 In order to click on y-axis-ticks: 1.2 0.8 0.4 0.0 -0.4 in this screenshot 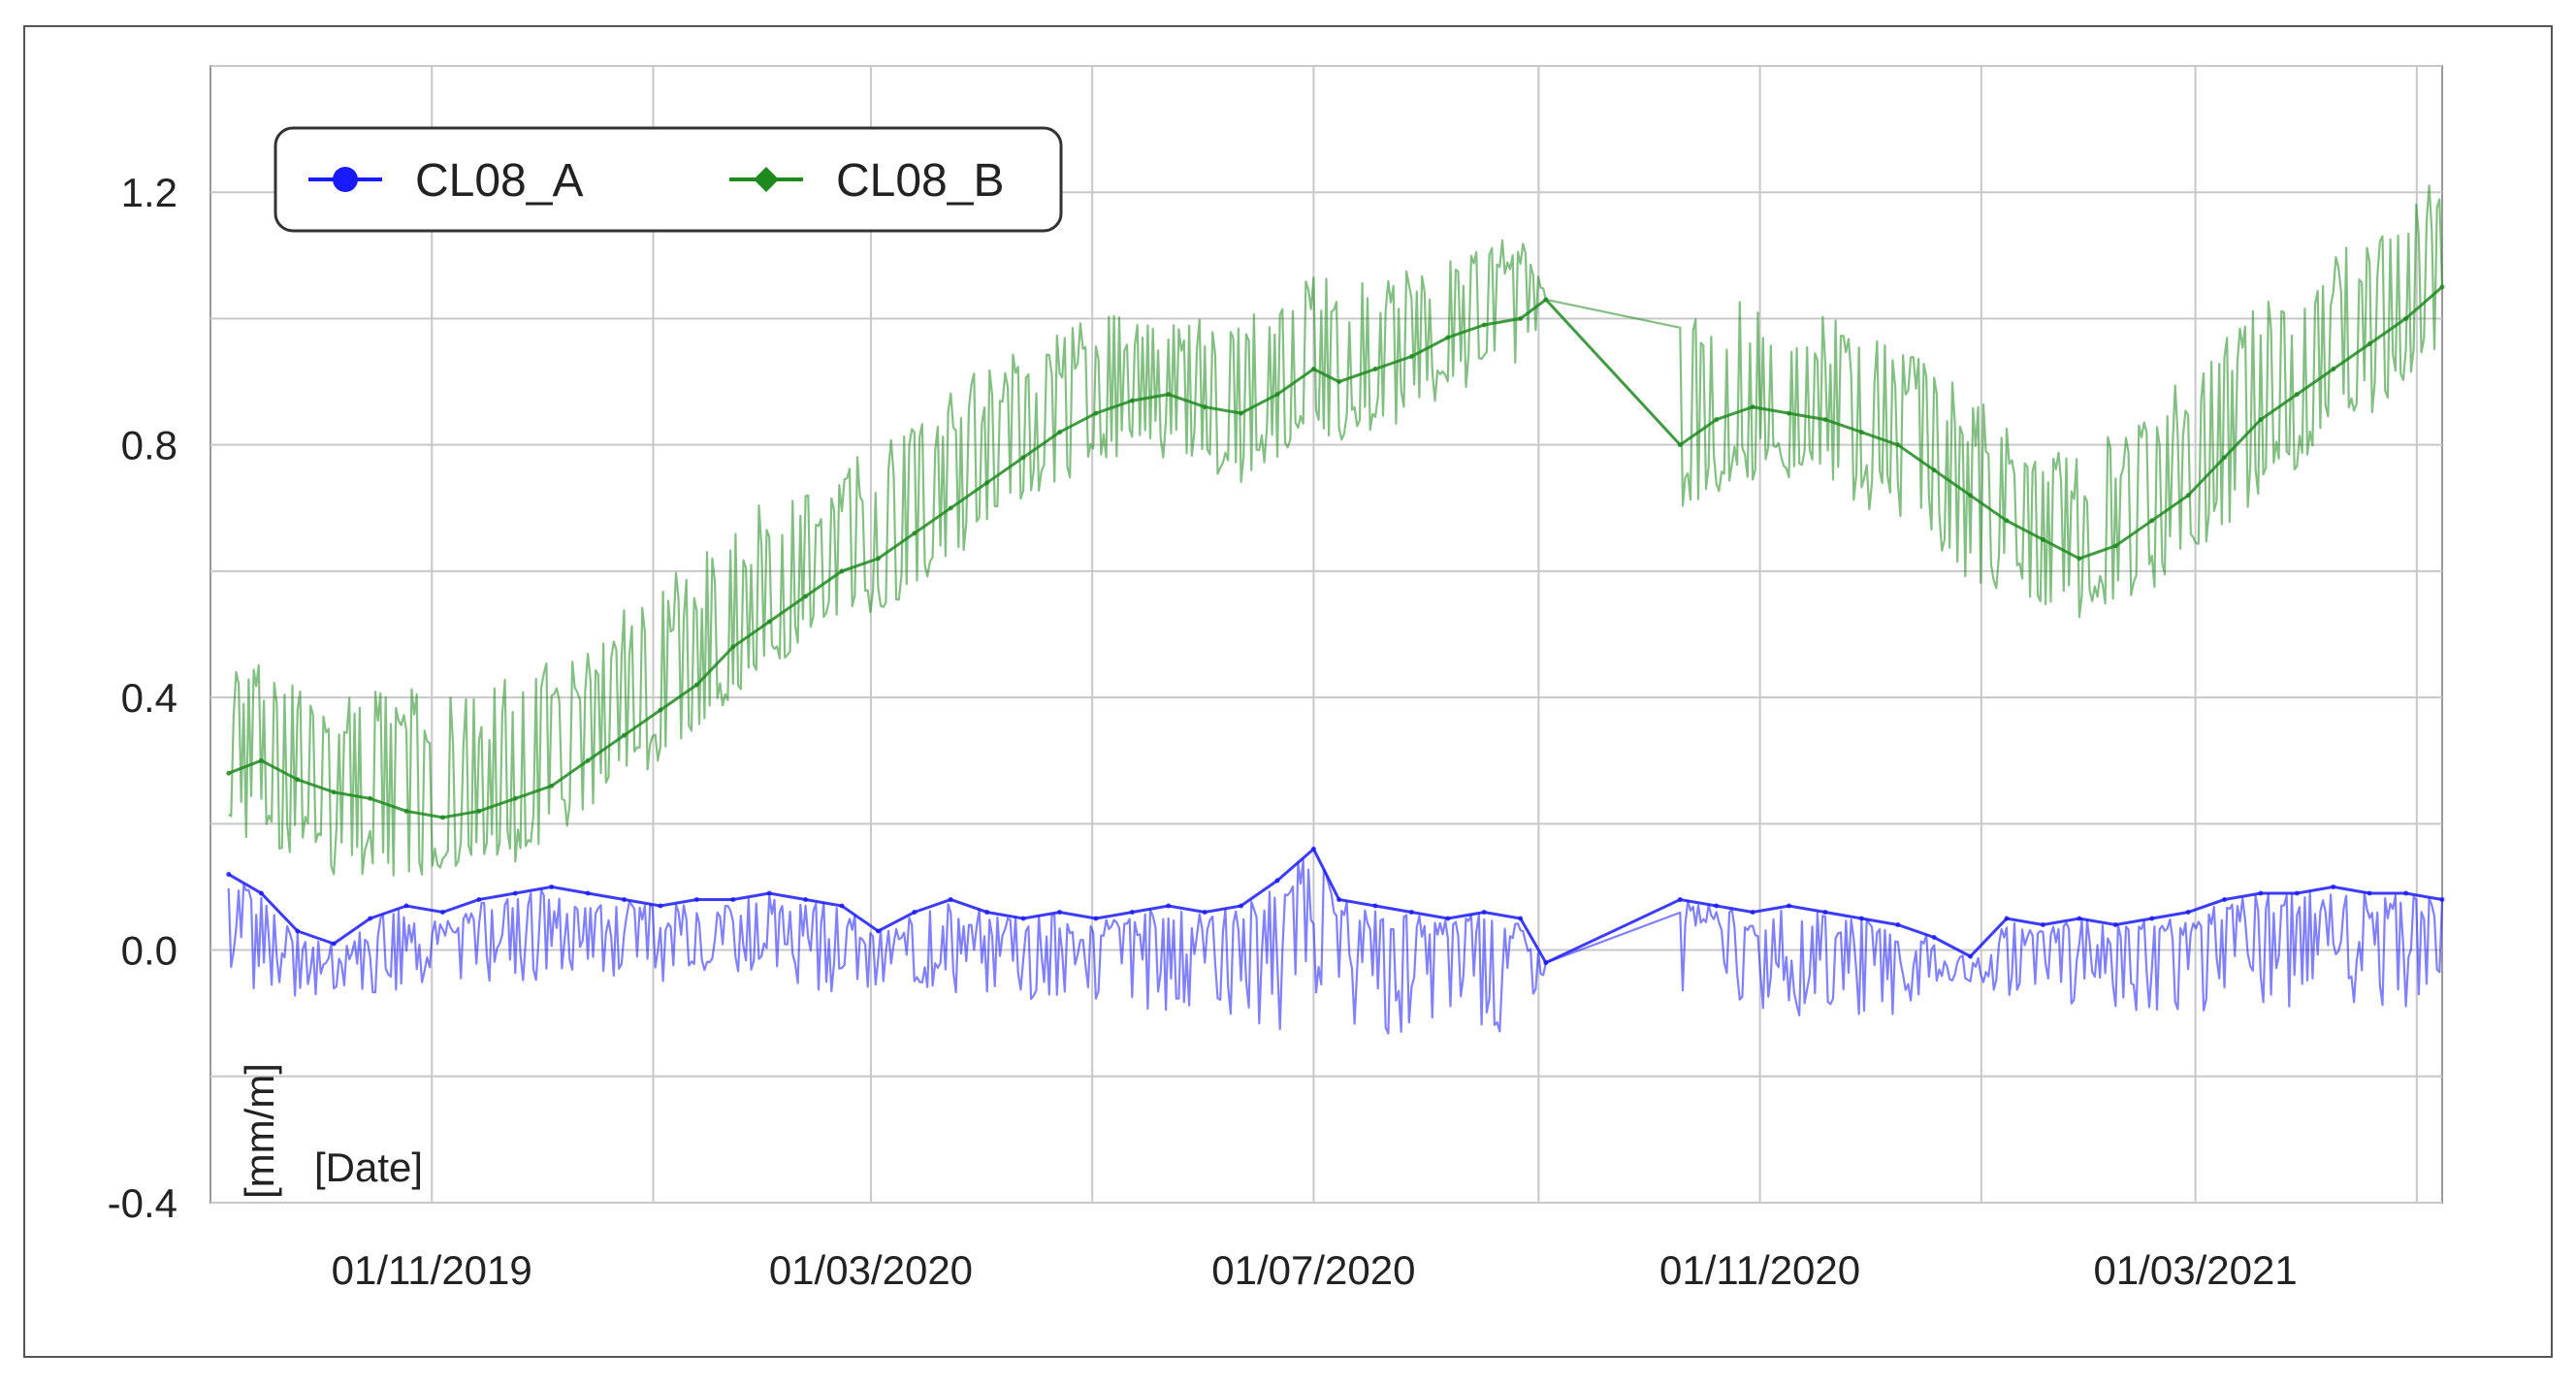, I will do `click(142, 698)`.